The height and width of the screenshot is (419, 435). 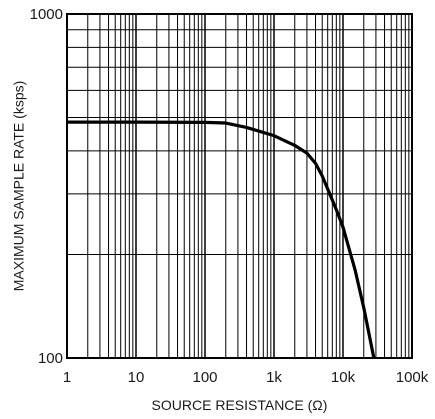 I want to click on x-tick-label: 100, so click(x=204, y=377).